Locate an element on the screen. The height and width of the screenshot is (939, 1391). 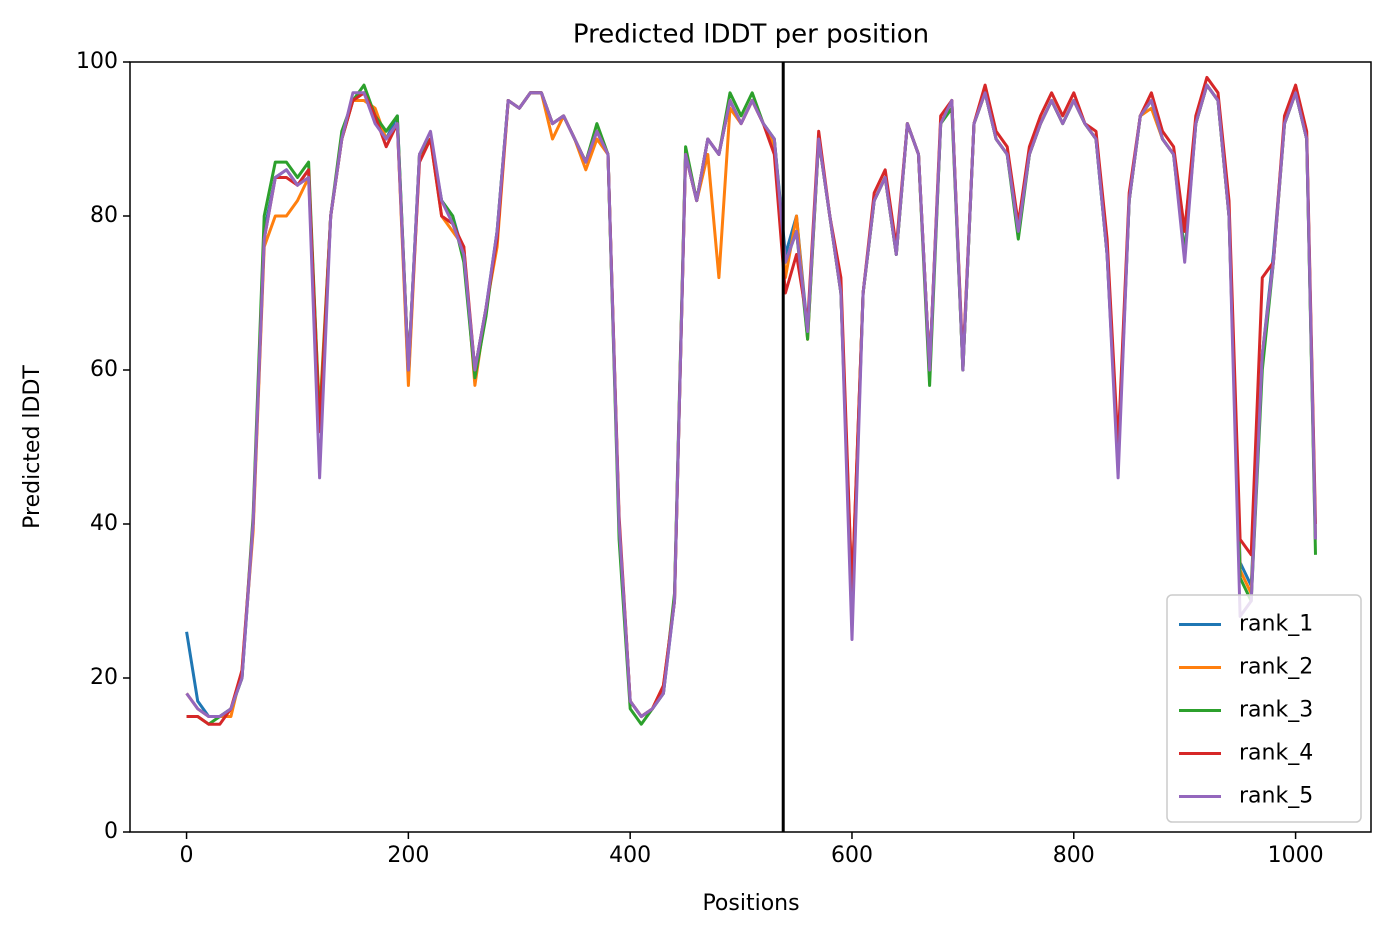
x-tick-label: 600 is located at coordinates (852, 855).